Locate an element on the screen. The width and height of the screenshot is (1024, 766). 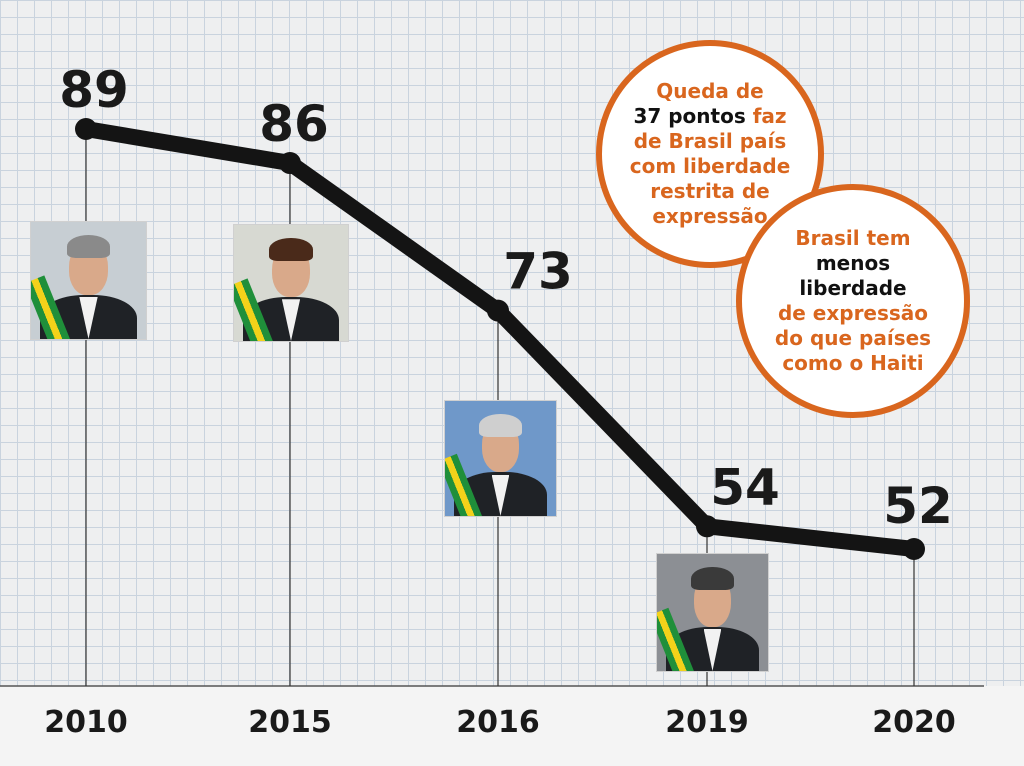
data-label-2015: 86 is located at coordinates (294, 124).